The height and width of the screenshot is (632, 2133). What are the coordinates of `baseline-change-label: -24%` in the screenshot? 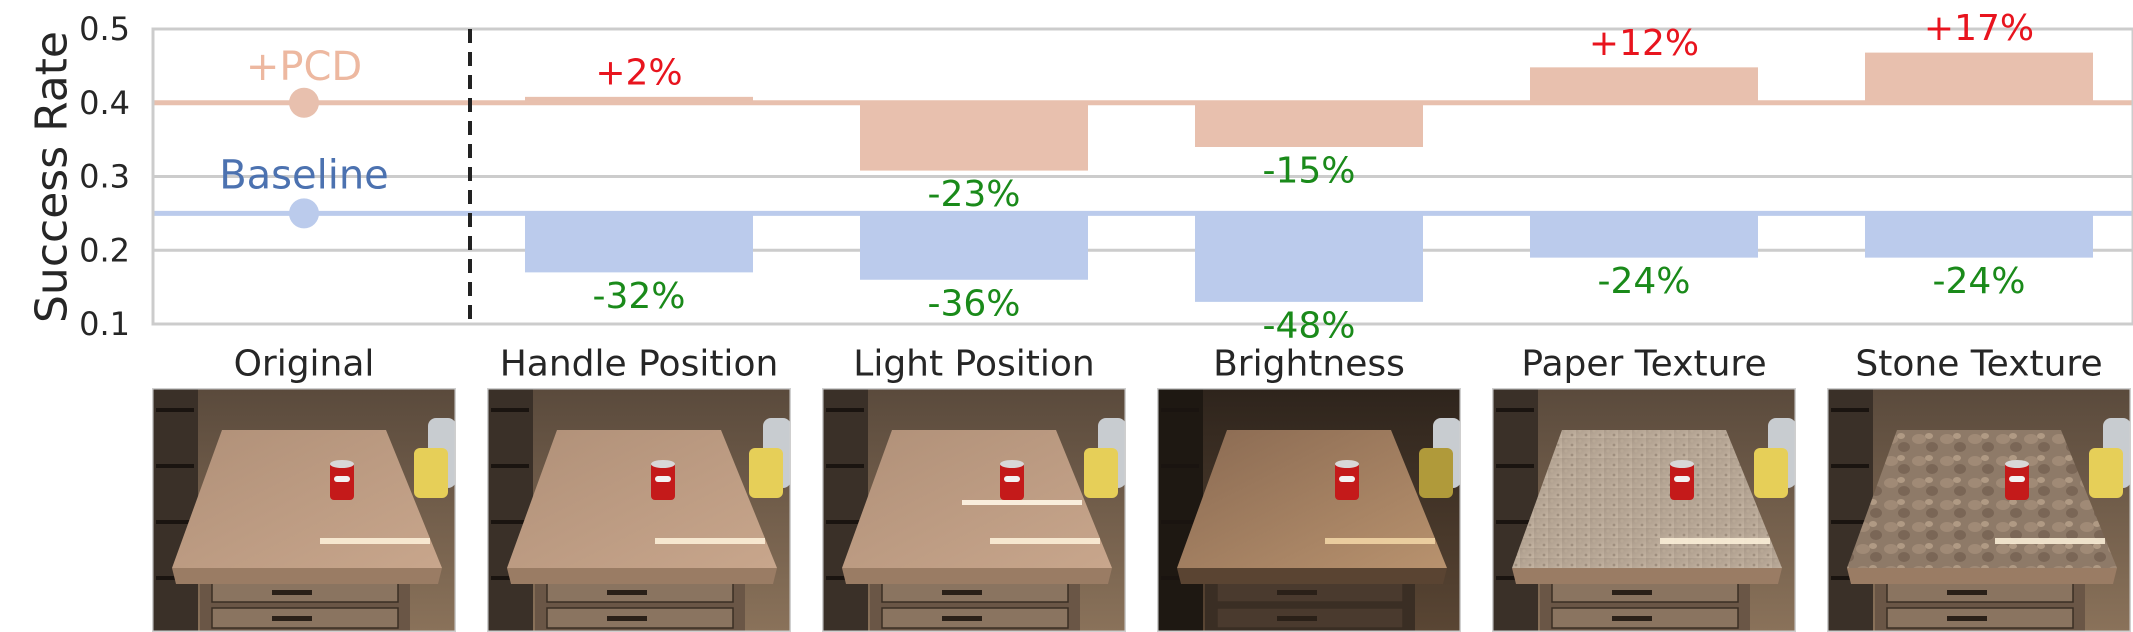 It's located at (1978, 281).